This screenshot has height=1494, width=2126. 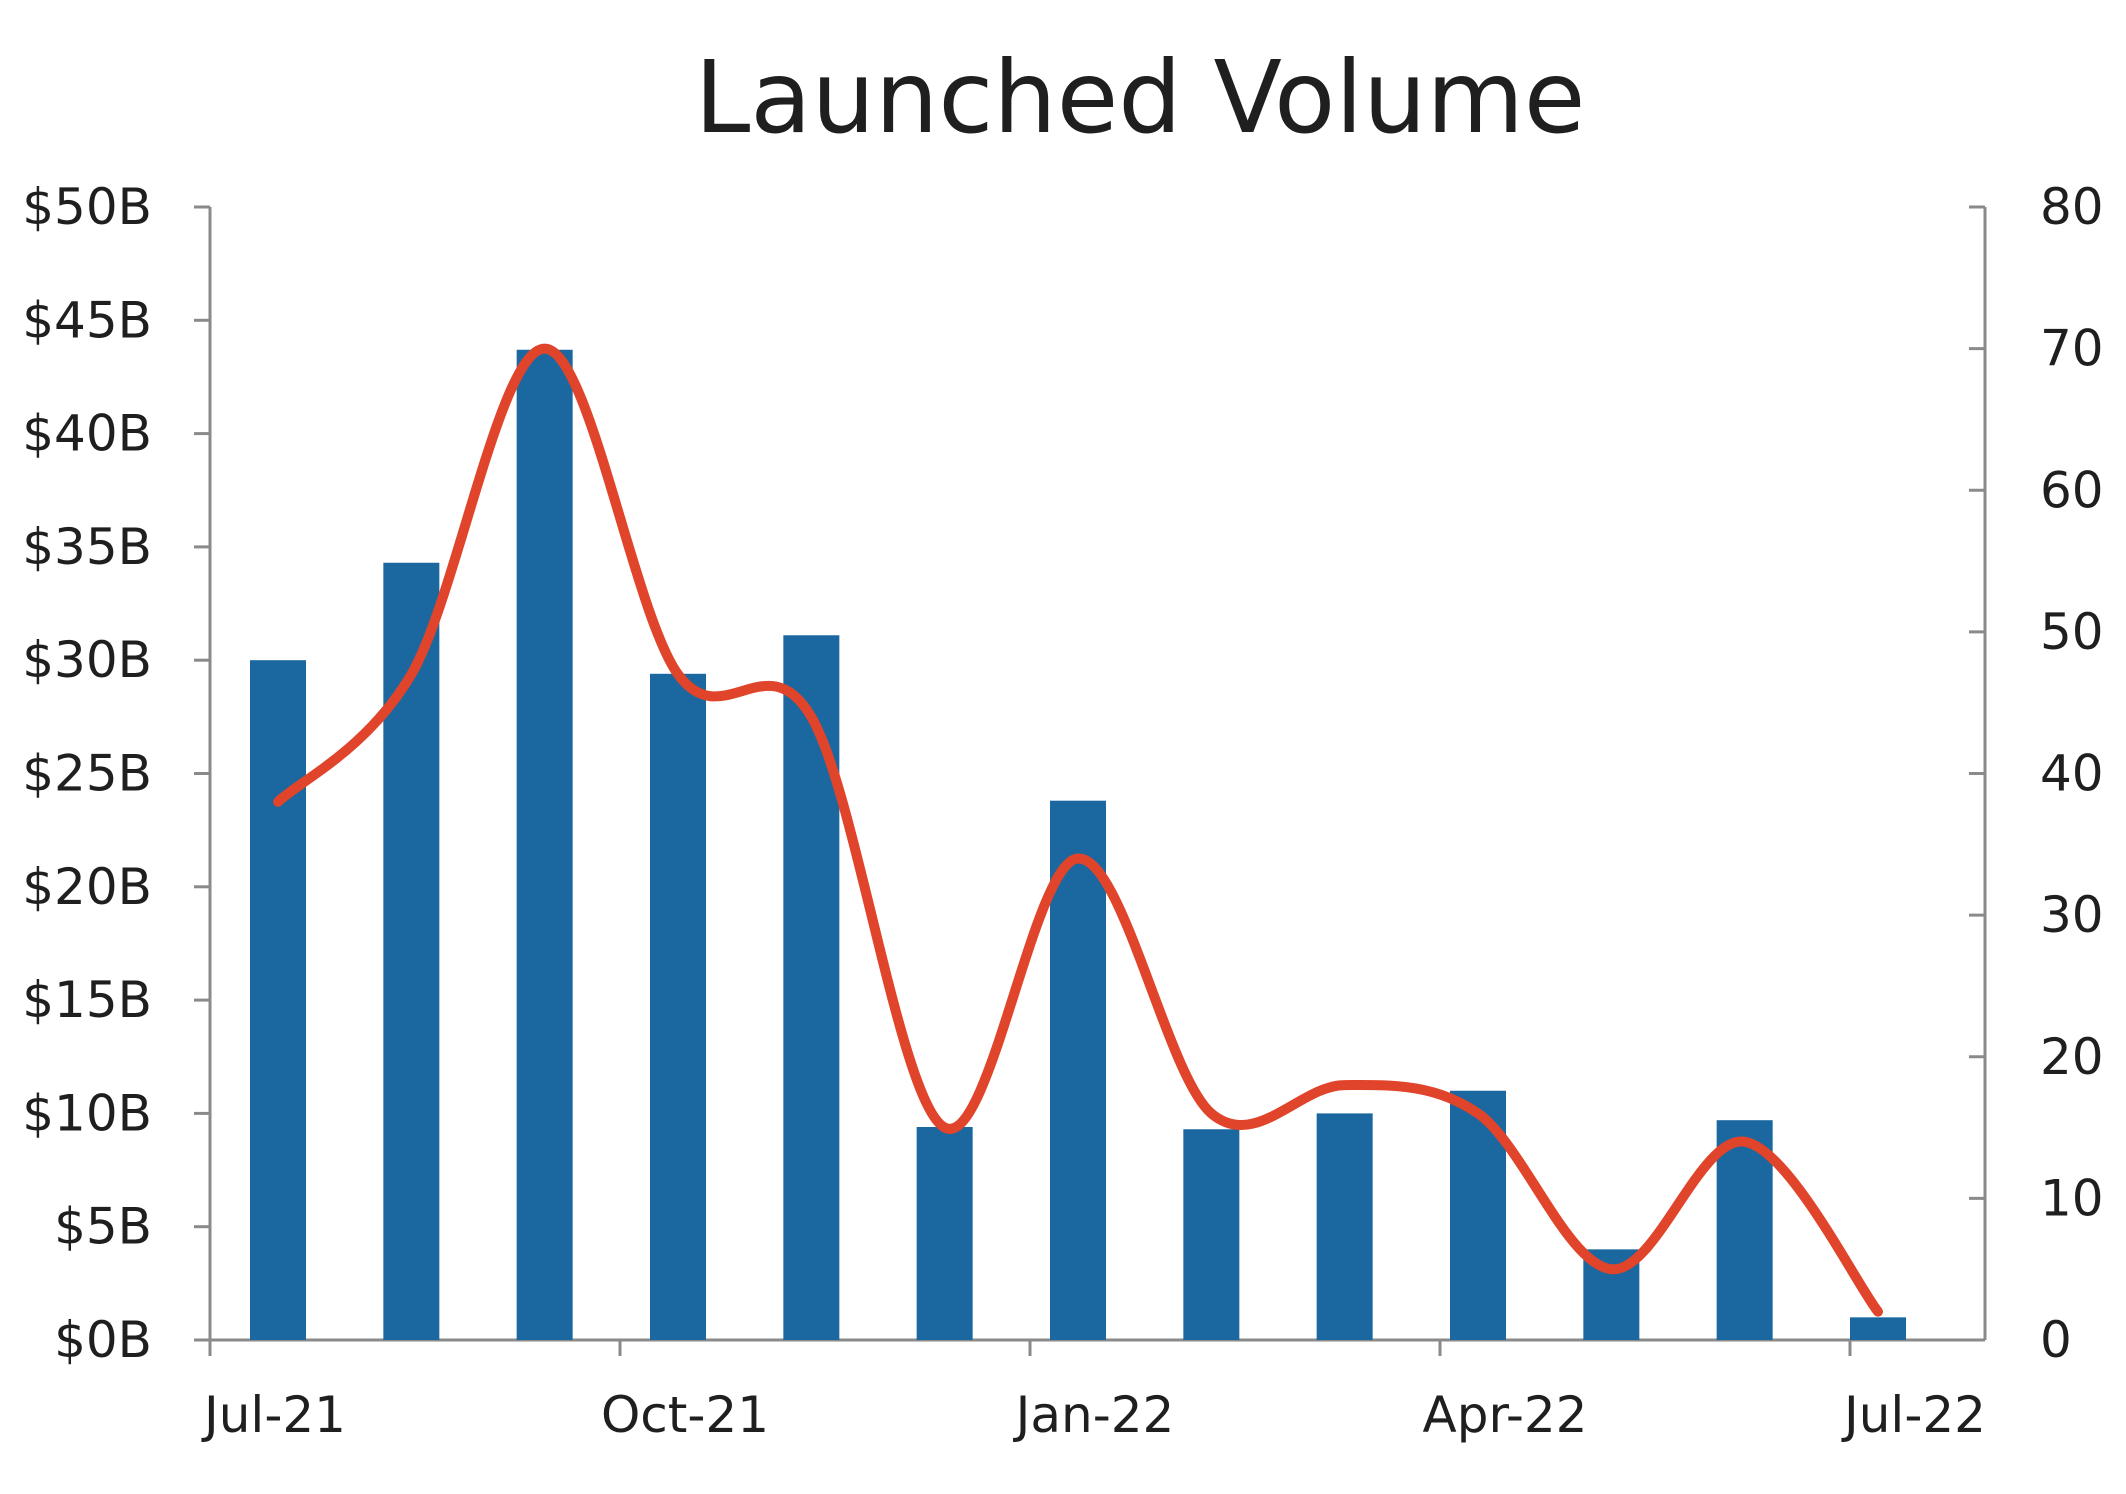 I want to click on x-axis-tick-label: Apr-22, so click(x=1505, y=1415).